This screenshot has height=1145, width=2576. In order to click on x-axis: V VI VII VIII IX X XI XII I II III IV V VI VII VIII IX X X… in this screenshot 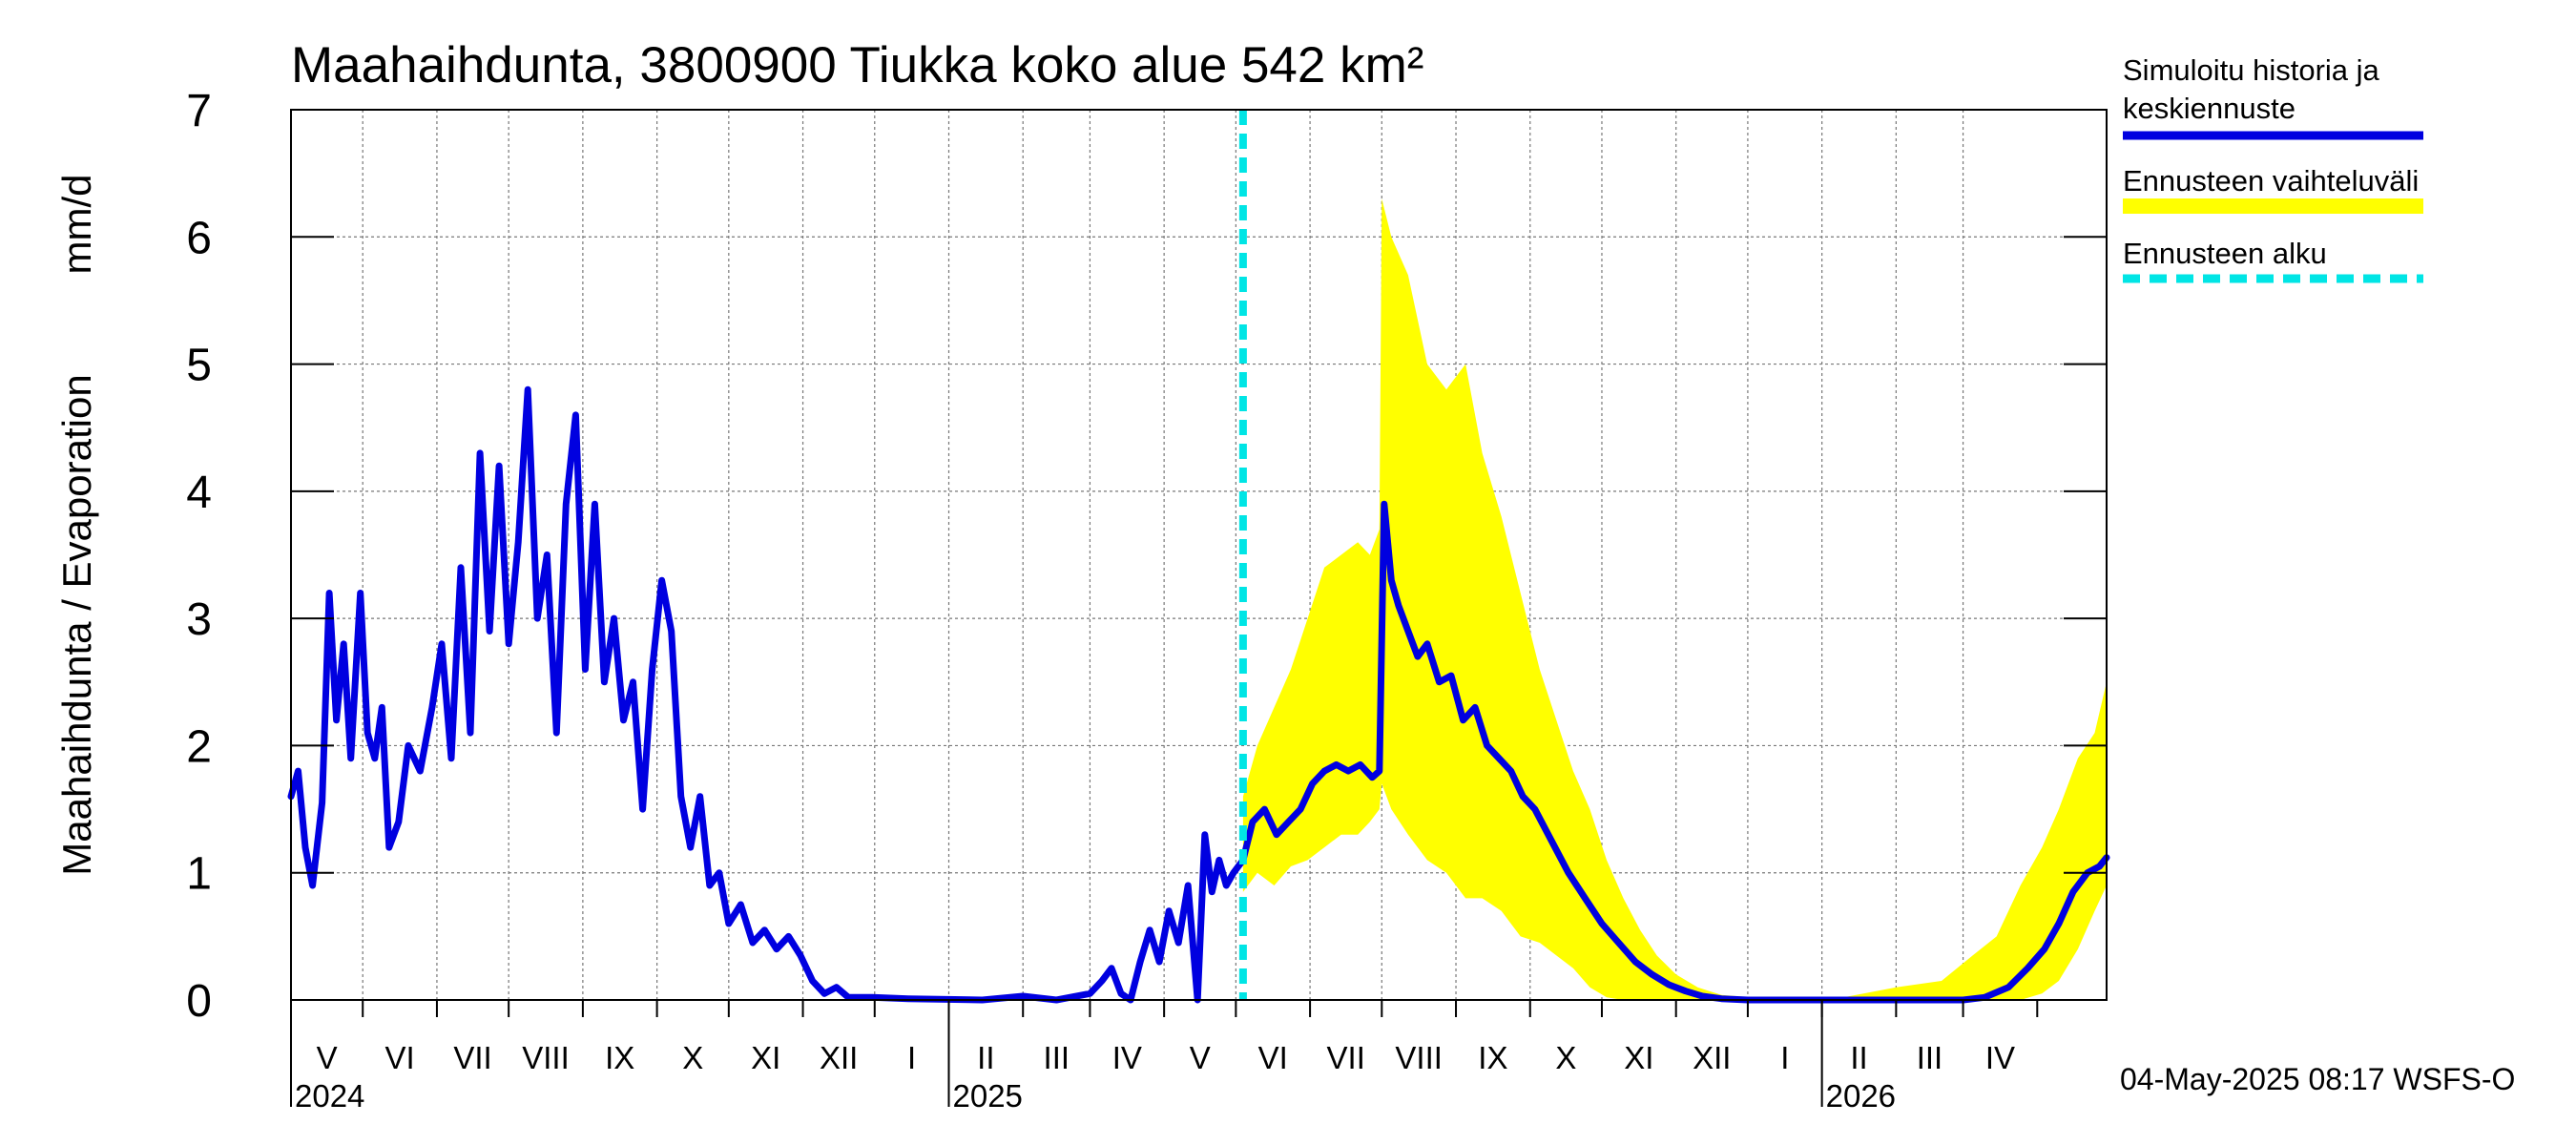, I will do `click(1164, 1057)`.